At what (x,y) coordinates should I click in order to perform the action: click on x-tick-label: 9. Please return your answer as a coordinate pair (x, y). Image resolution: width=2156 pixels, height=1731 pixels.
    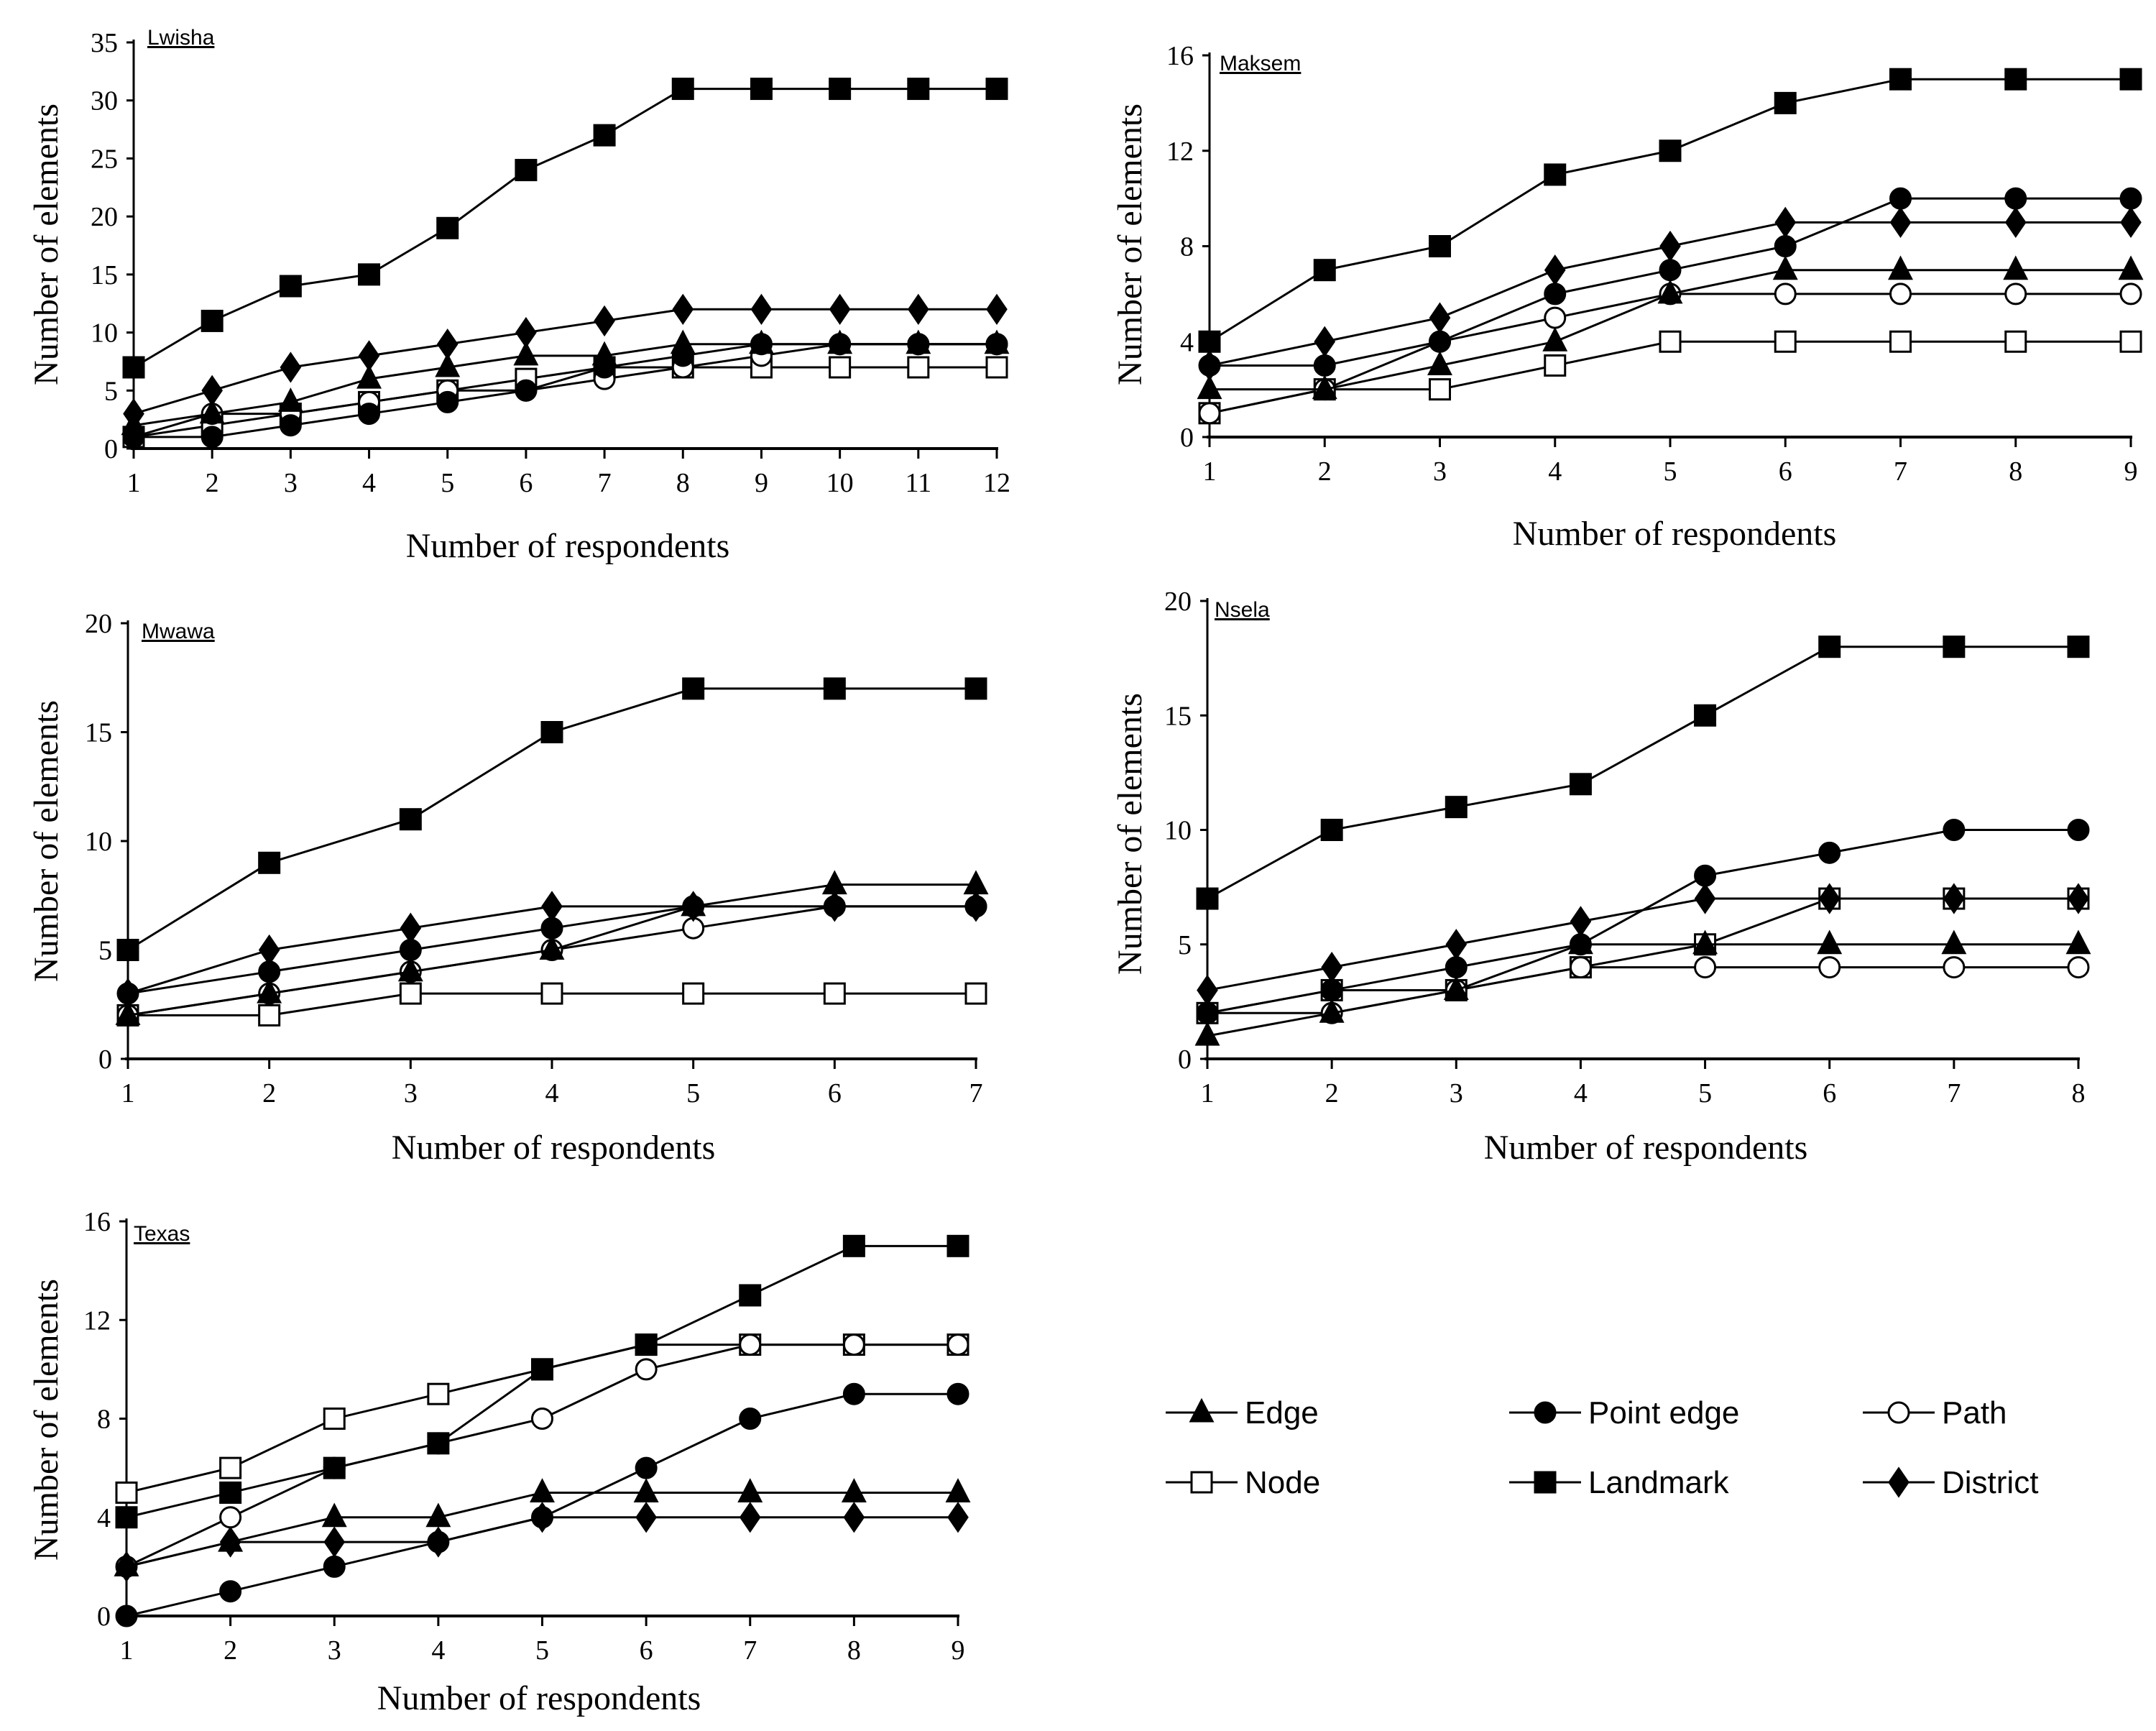
    Looking at the image, I should click on (761, 483).